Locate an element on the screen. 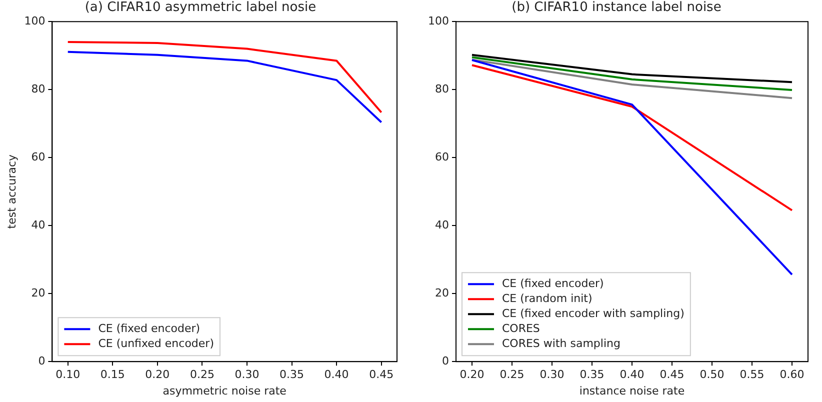 The image size is (822, 402). x-axis-title: instance noise rate is located at coordinates (632, 391).